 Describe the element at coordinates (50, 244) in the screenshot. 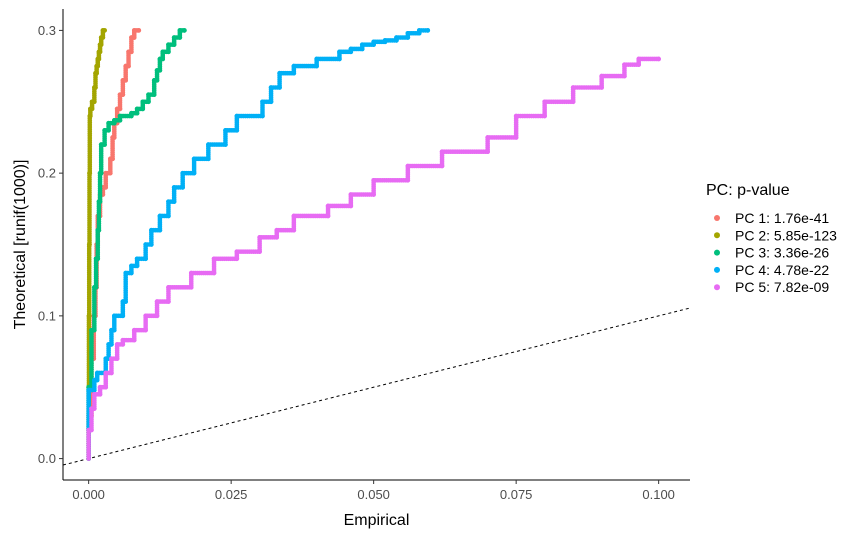

I see `y-axis-ticks: 0.0 0.1 0.2 0.3` at that location.